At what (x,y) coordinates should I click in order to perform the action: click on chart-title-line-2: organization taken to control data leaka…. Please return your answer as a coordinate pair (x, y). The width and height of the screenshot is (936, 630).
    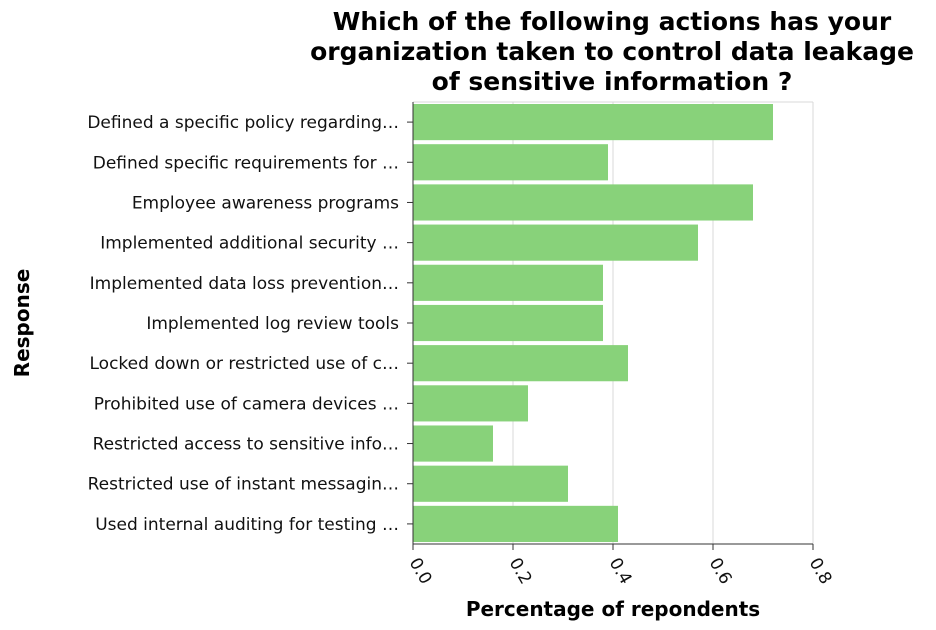
    Looking at the image, I should click on (612, 51).